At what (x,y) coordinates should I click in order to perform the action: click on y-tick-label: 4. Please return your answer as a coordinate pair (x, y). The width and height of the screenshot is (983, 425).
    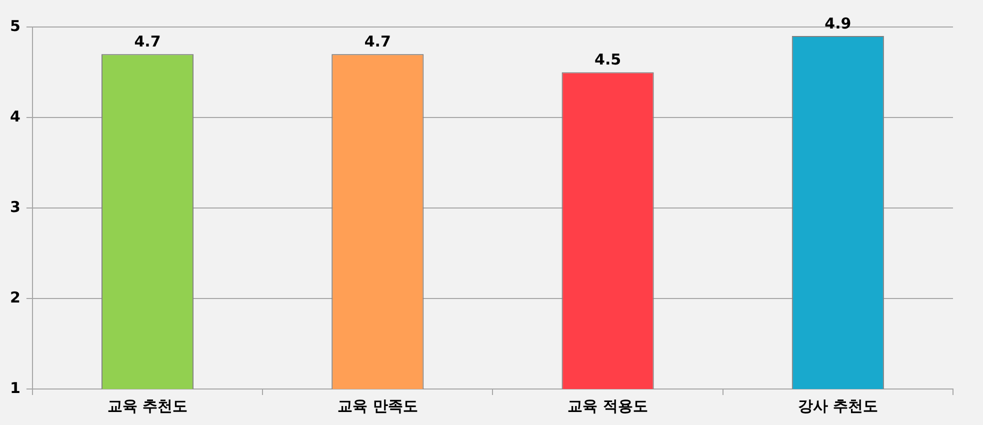
    Looking at the image, I should click on (15, 116).